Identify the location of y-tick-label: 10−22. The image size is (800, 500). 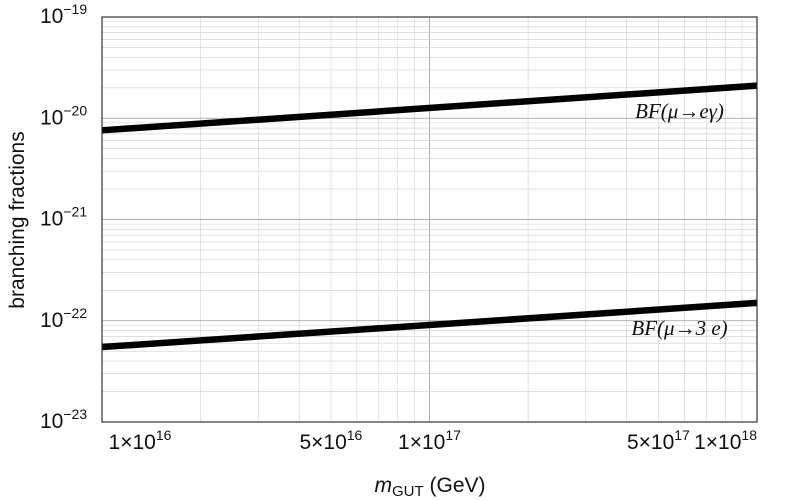
(63, 318).